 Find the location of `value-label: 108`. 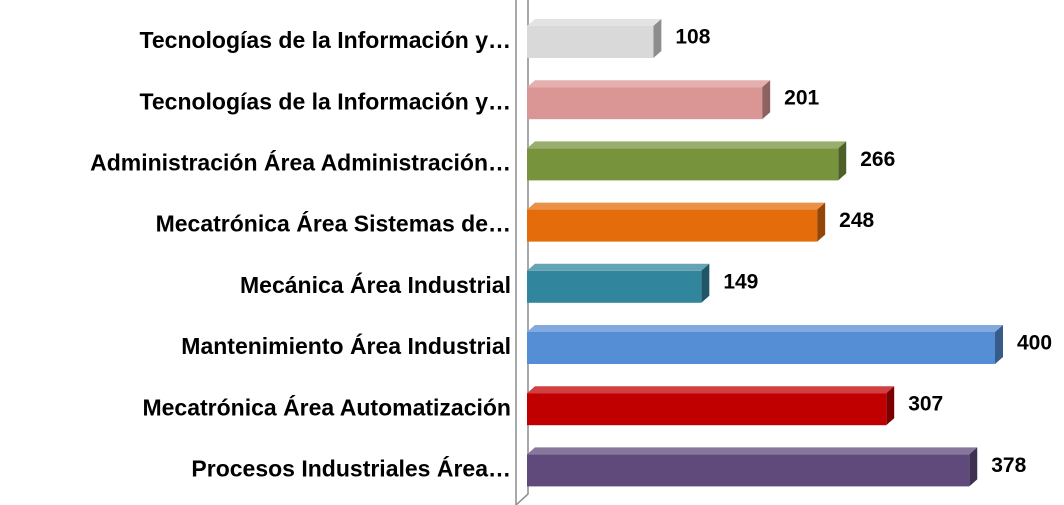

value-label: 108 is located at coordinates (692, 37).